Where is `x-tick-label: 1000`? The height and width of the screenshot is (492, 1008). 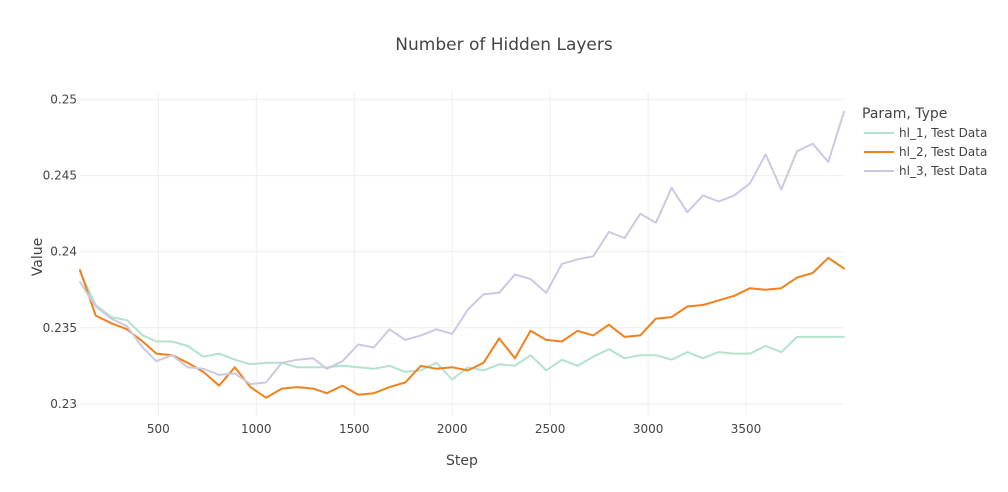 x-tick-label: 1000 is located at coordinates (256, 429).